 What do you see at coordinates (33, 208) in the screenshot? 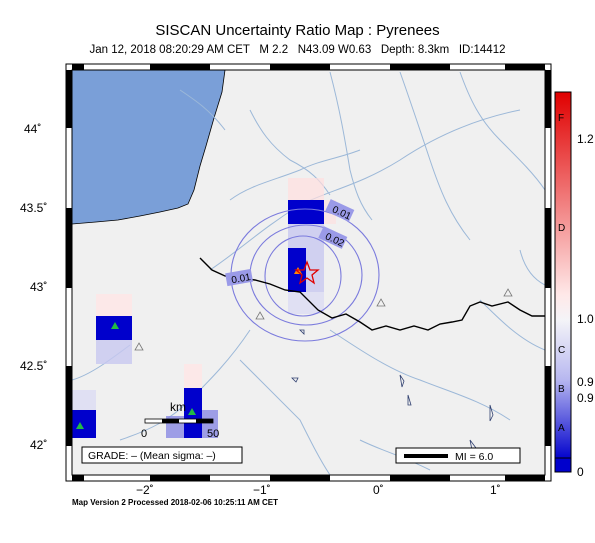
I see `y-tick-label: 43.5˚` at bounding box center [33, 208].